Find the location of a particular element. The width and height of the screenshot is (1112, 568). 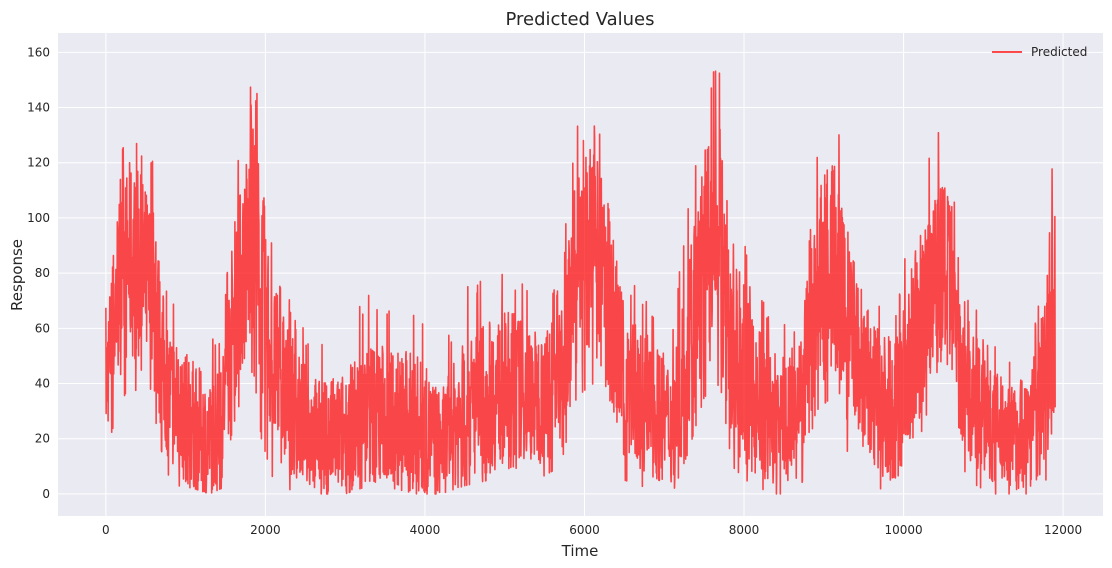

x-axis-label: Time is located at coordinates (580, 551).